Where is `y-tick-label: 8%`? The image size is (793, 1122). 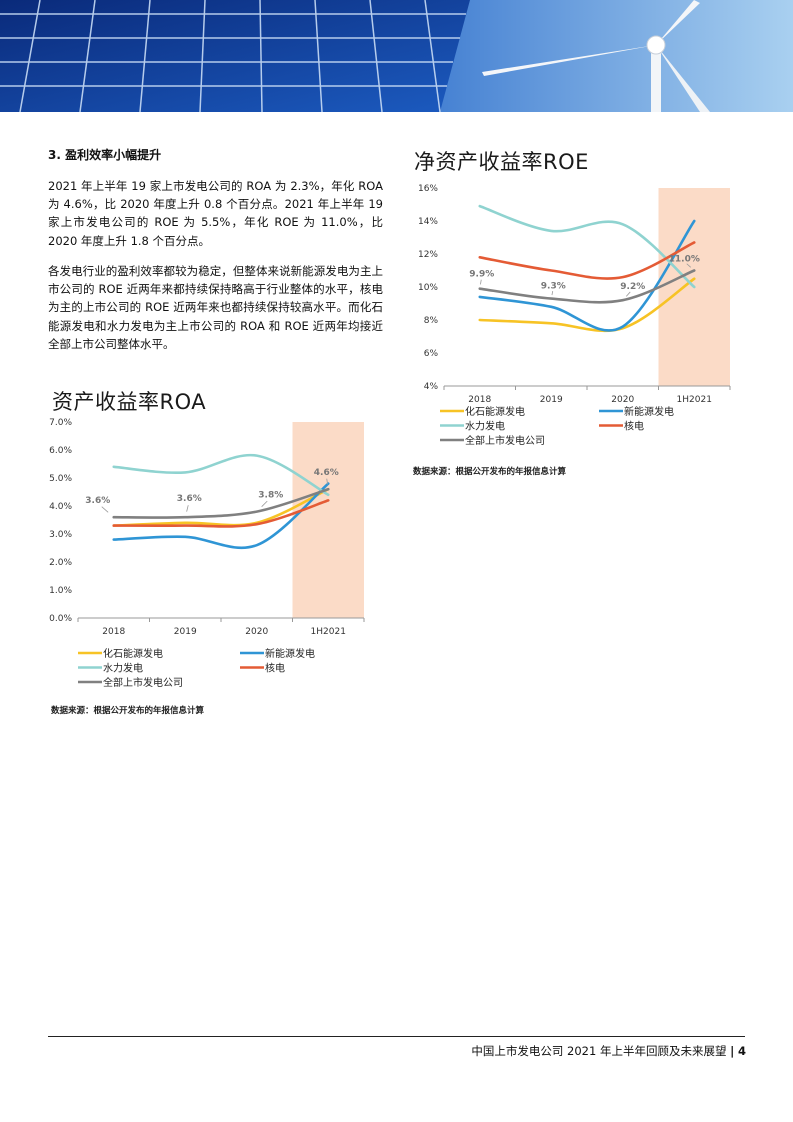
y-tick-label: 8% is located at coordinates (431, 321).